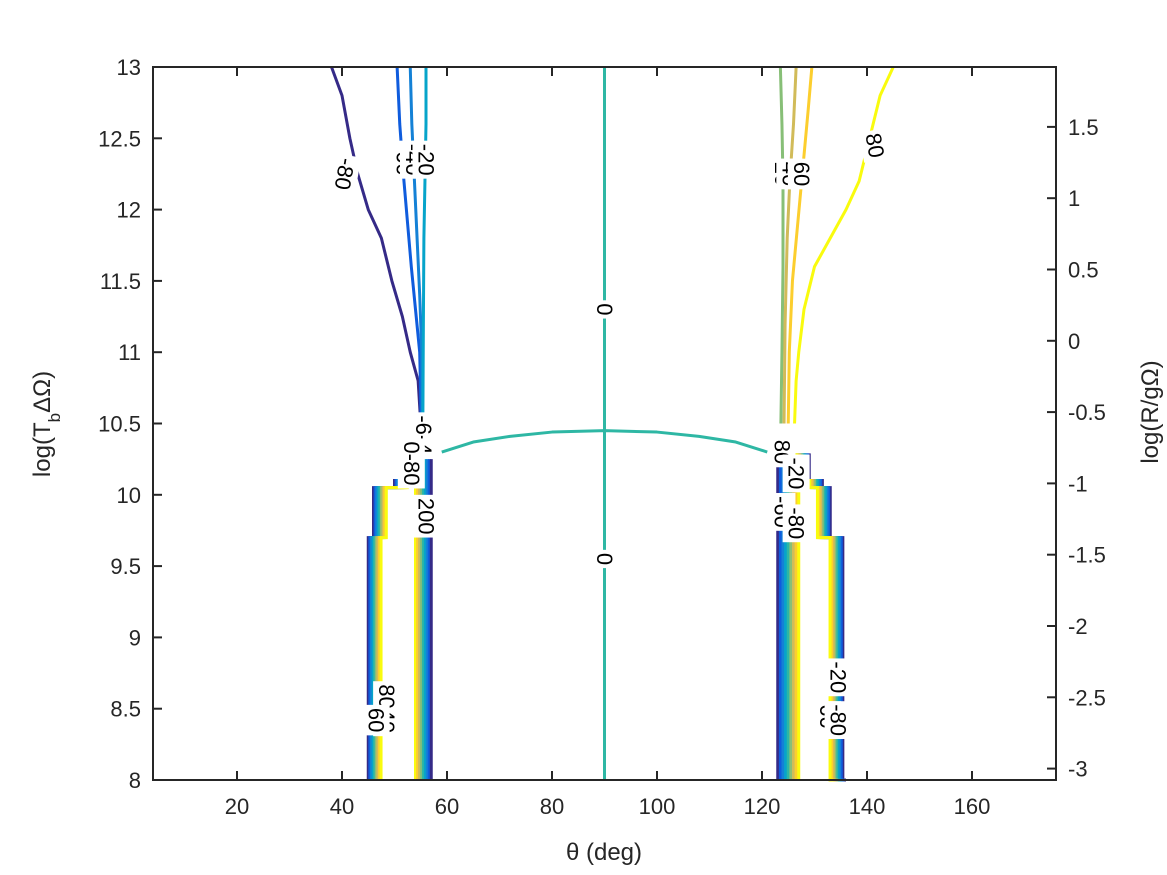 The height and width of the screenshot is (875, 1167). I want to click on clutter-label-4: 60, so click(376, 720).